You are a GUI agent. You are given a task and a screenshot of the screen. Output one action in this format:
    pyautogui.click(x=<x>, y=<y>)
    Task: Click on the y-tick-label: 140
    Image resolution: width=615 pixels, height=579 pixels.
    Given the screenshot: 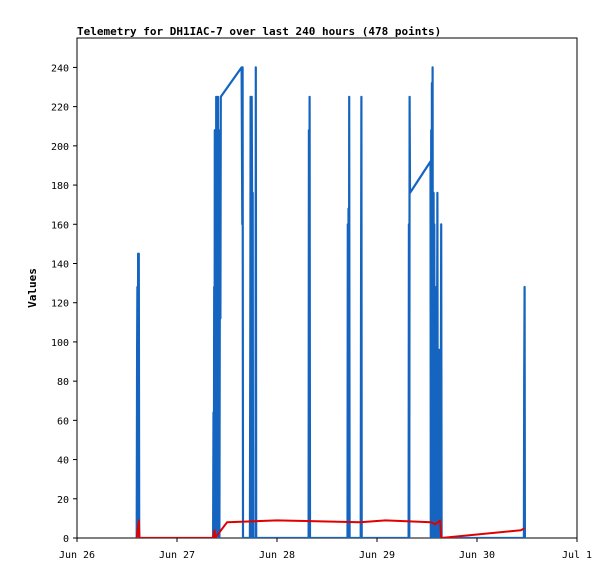 What is the action you would take?
    pyautogui.click(x=60, y=264)
    